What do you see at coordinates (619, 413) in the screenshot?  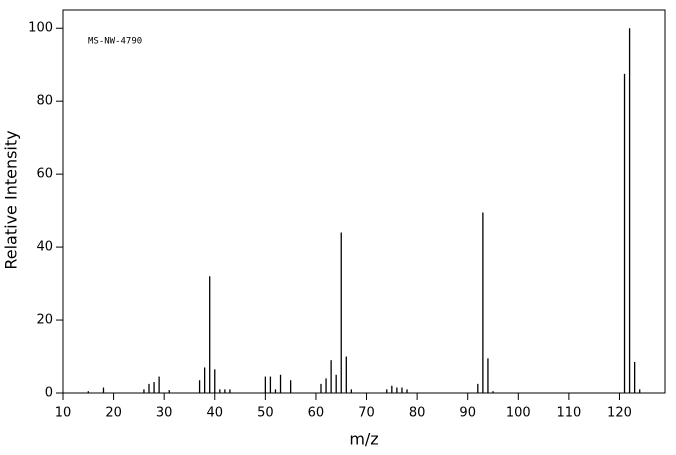 I see `x-tick-label: 120` at bounding box center [619, 413].